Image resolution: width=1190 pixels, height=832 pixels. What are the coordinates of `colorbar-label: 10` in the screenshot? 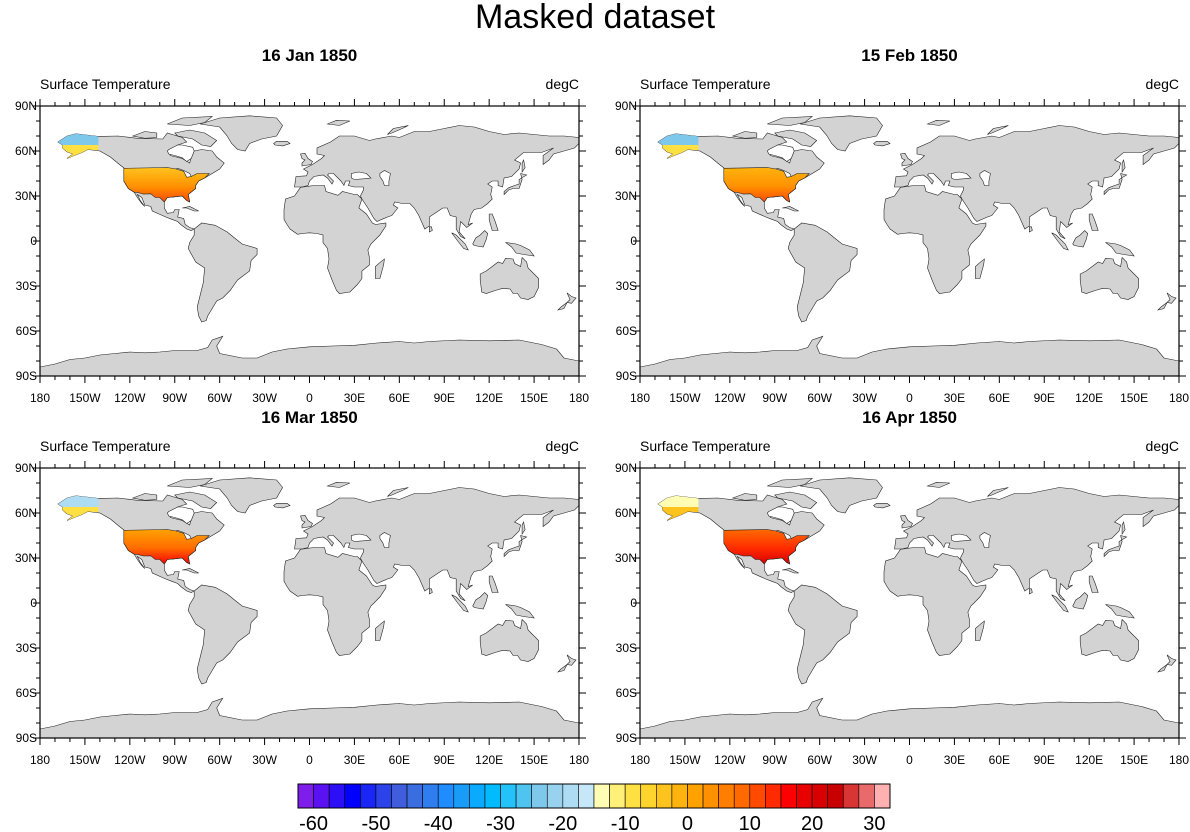 It's located at (750, 822).